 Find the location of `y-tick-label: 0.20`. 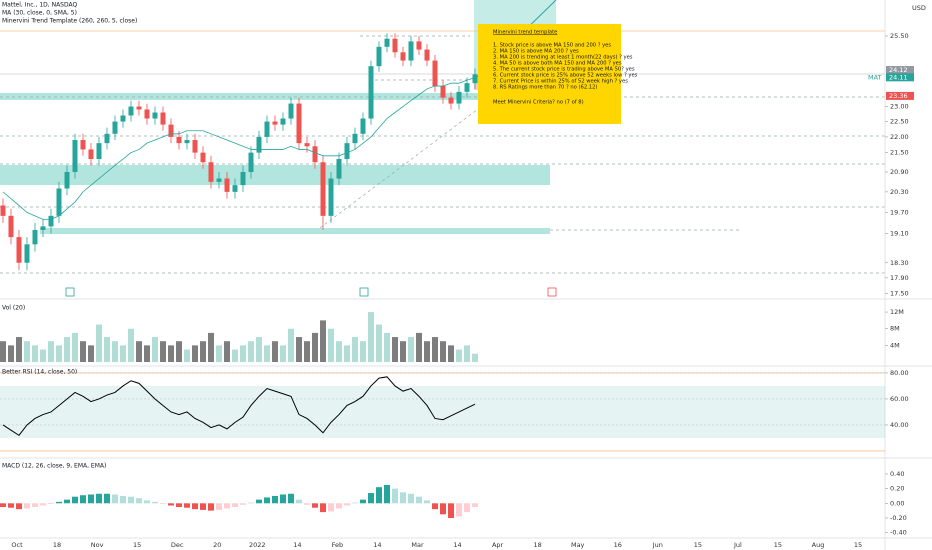

y-tick-label: 0.20 is located at coordinates (897, 489).